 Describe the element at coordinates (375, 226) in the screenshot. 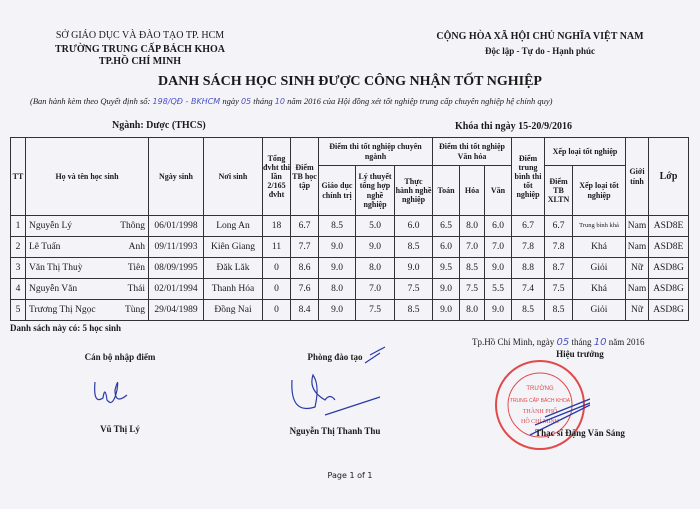

I see `cell-theory: 5.0` at that location.